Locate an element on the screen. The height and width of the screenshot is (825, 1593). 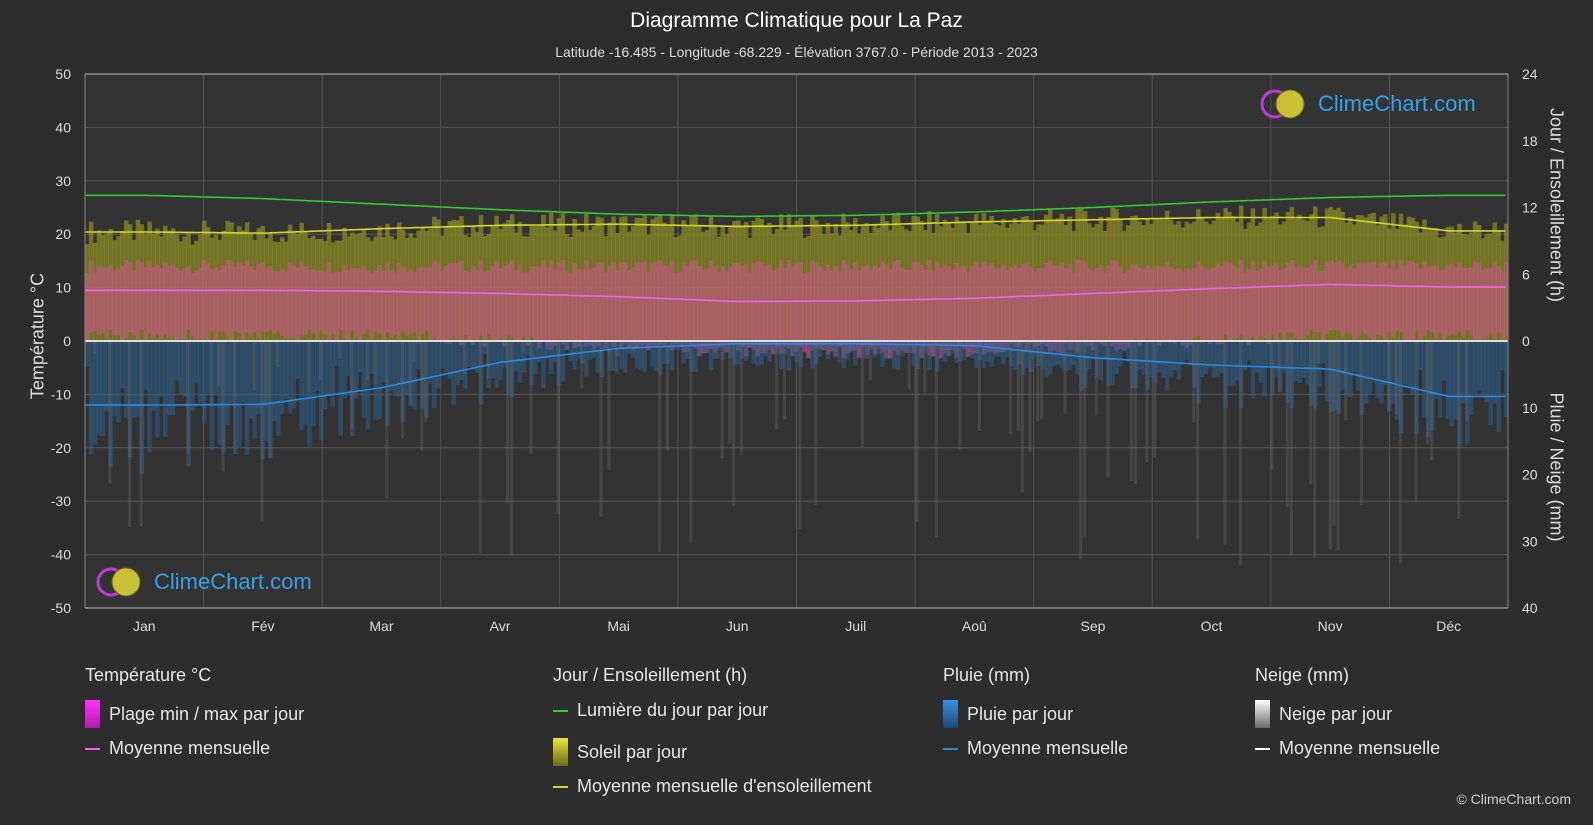
month-label: Jan is located at coordinates (144, 626).